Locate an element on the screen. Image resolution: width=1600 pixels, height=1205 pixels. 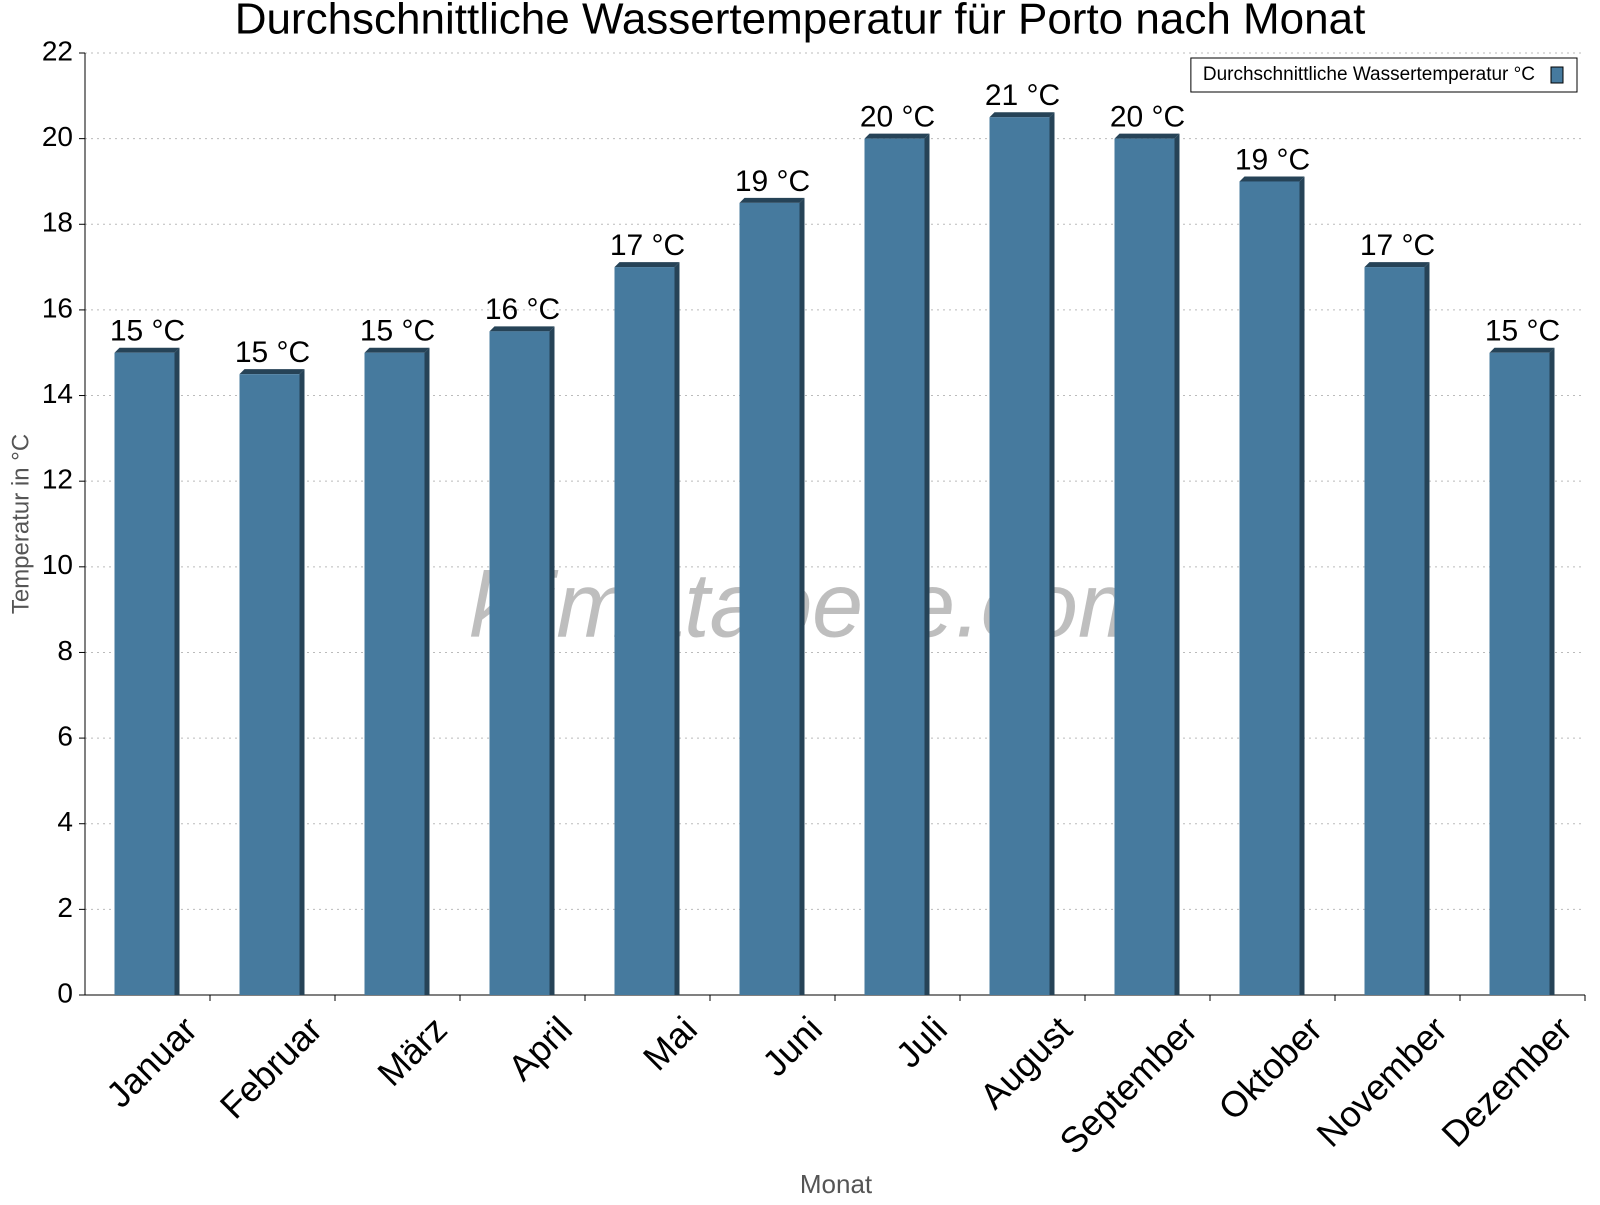
x-tick-label: August is located at coordinates (1026, 1062).